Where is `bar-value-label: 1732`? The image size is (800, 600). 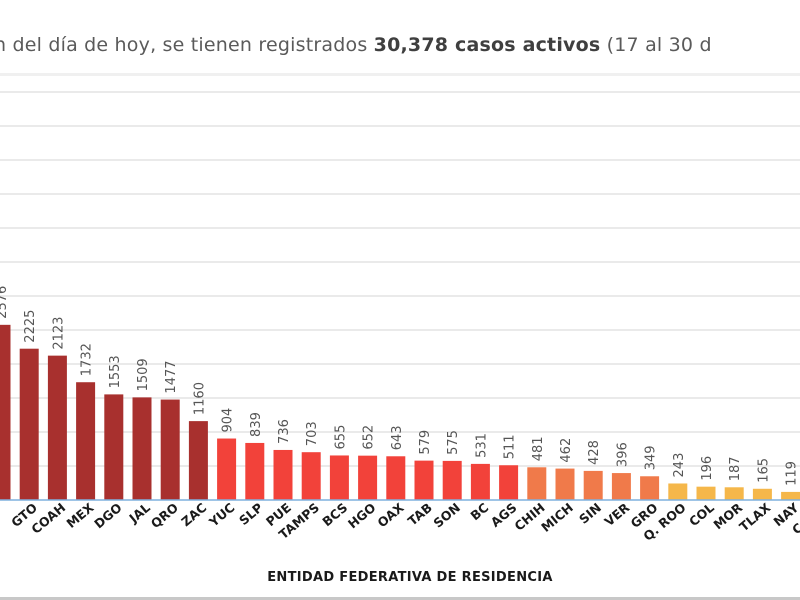
bar-value-label: 1732 is located at coordinates (87, 359).